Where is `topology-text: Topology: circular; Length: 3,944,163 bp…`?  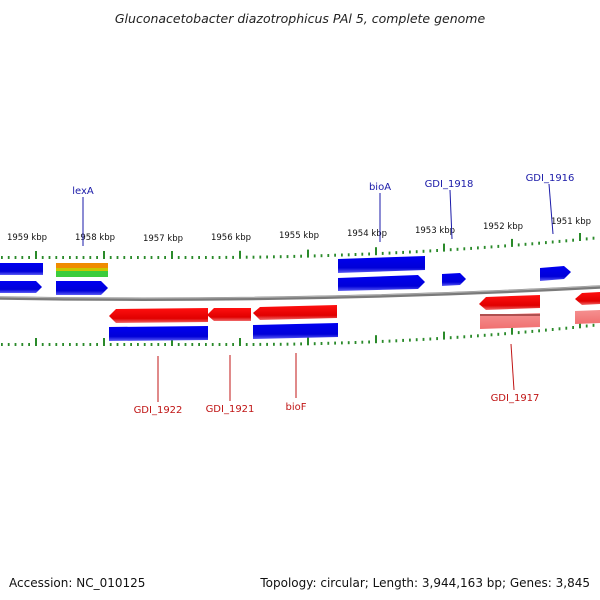
topology-text: Topology: circular; Length: 3,944,163 bp… is located at coordinates (425, 583).